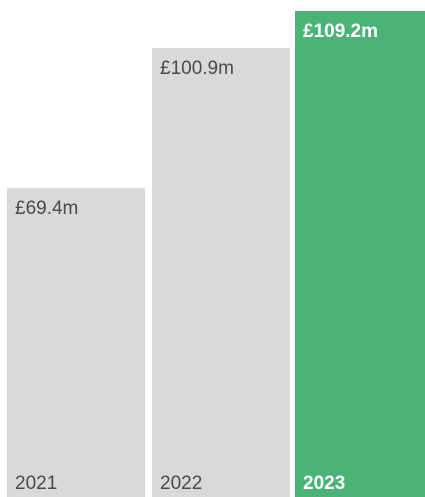 The width and height of the screenshot is (425, 497). What do you see at coordinates (36, 483) in the screenshot?
I see `bar-category-label: 2021` at bounding box center [36, 483].